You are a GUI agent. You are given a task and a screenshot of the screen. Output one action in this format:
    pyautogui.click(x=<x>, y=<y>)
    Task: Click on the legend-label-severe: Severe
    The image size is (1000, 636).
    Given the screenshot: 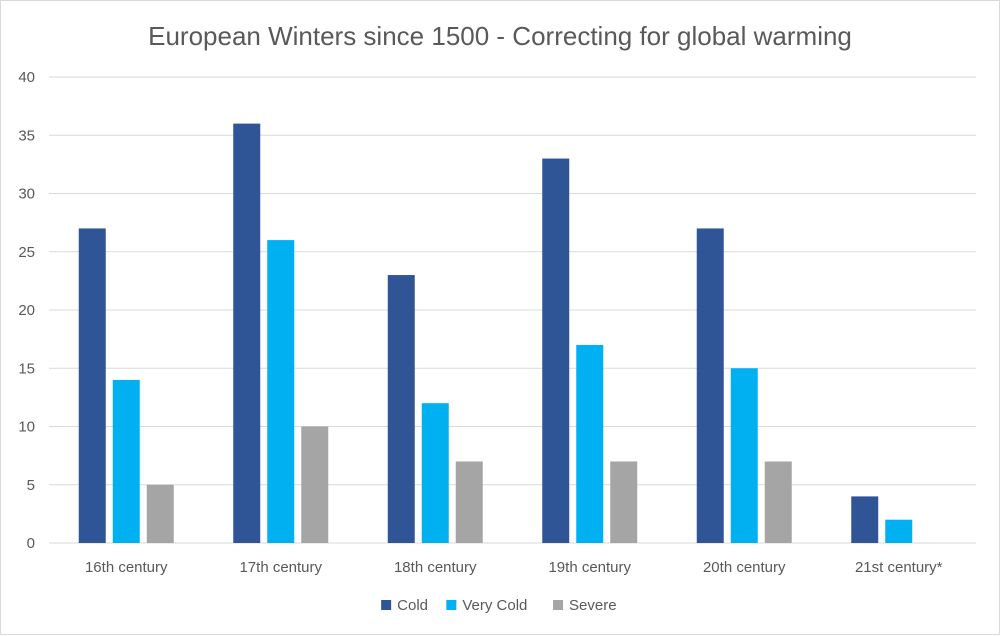 What is the action you would take?
    pyautogui.click(x=593, y=605)
    